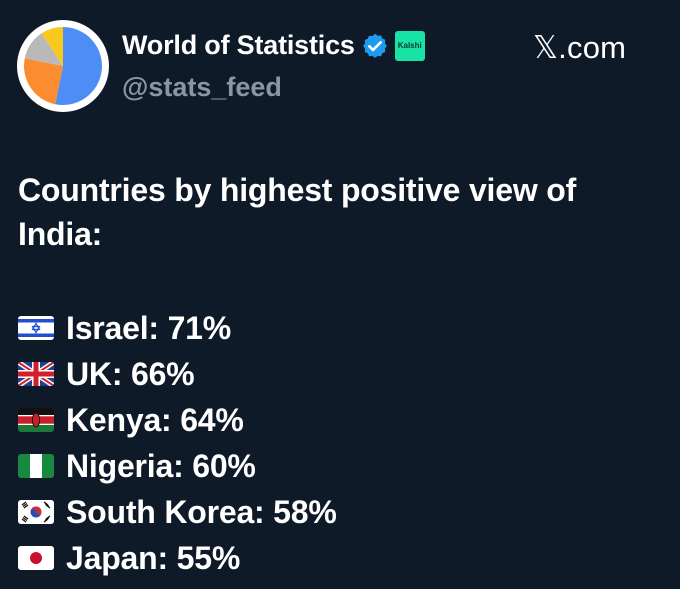 Image resolution: width=680 pixels, height=589 pixels. I want to click on japan-flag-icon, so click(36, 558).